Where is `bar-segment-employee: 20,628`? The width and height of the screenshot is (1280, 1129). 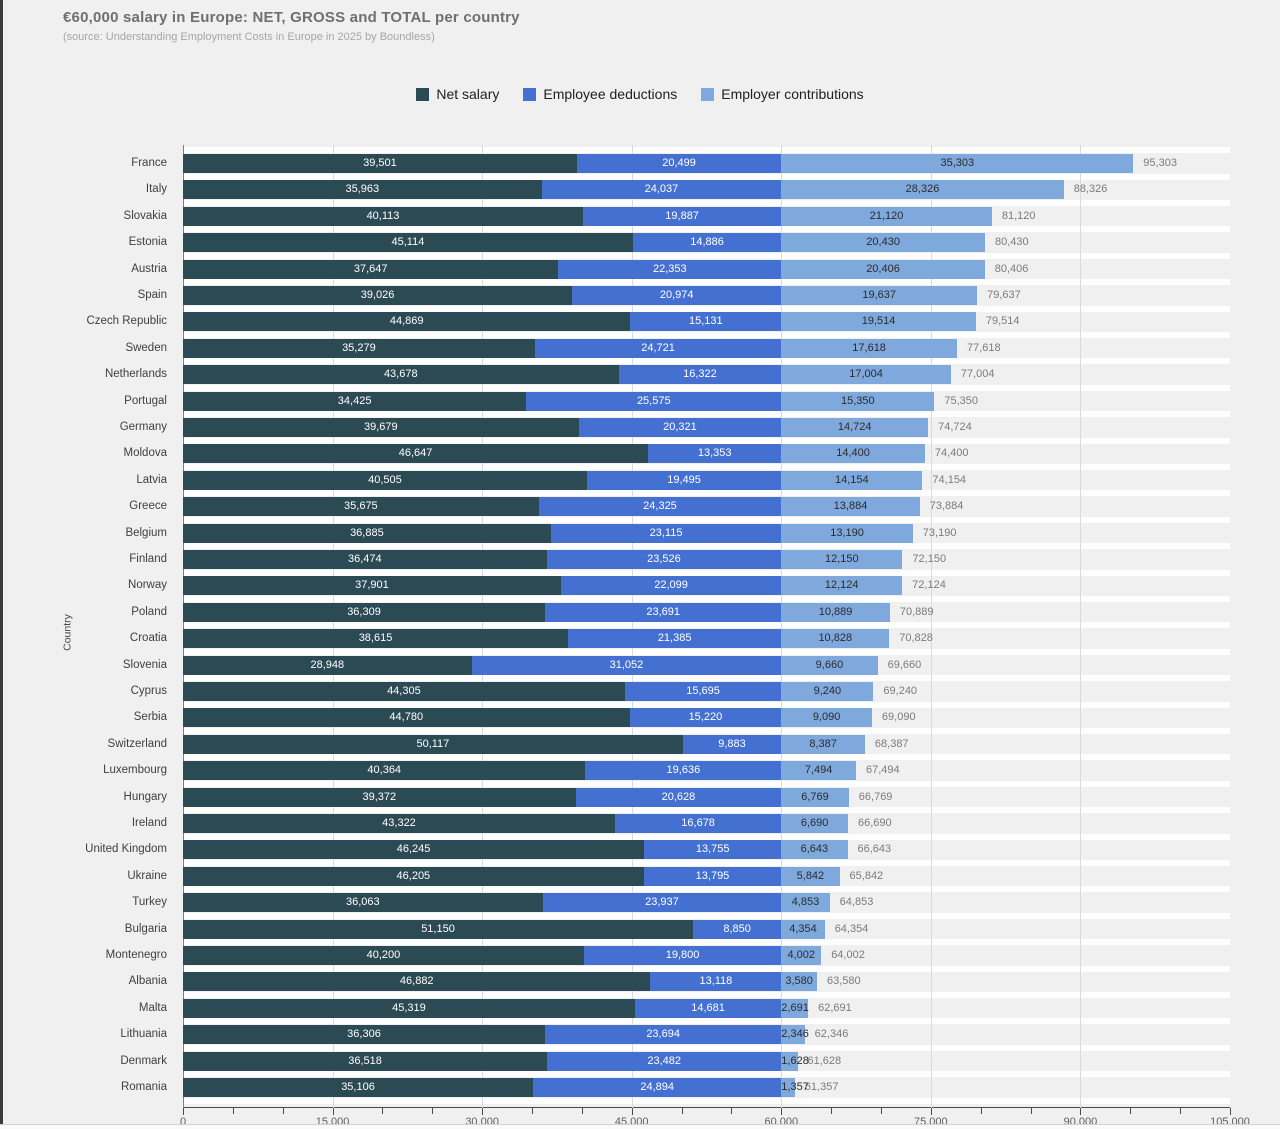 bar-segment-employee: 20,628 is located at coordinates (678, 797).